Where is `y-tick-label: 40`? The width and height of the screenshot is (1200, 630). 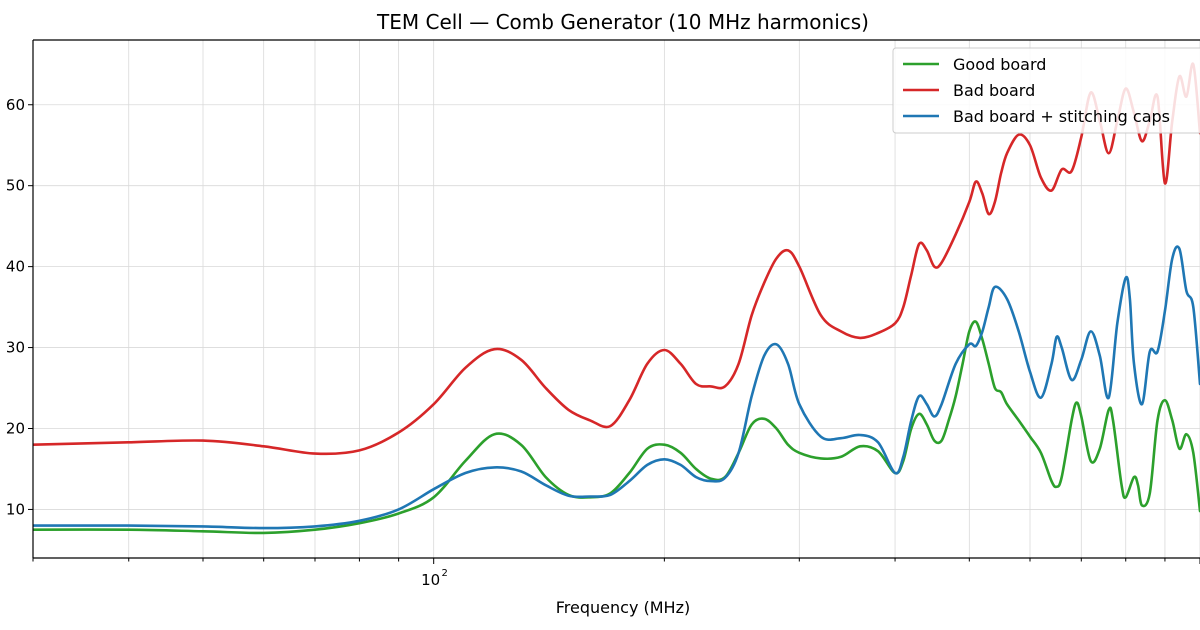 y-tick-label: 40 is located at coordinates (15, 267).